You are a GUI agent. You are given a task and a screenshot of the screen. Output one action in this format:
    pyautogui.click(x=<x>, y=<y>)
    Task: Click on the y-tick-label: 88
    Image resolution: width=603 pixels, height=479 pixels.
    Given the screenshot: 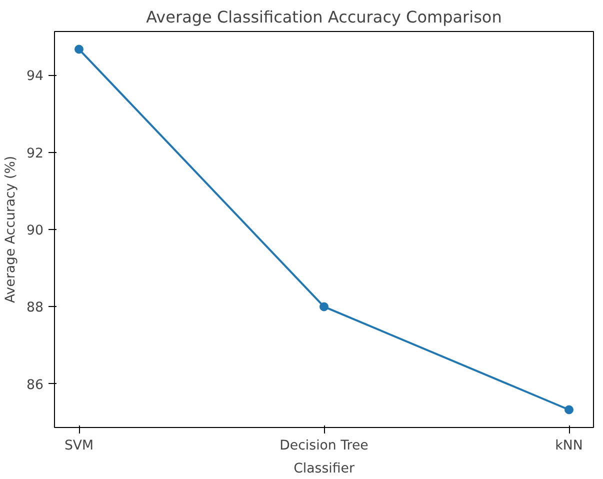 What is the action you would take?
    pyautogui.click(x=35, y=308)
    